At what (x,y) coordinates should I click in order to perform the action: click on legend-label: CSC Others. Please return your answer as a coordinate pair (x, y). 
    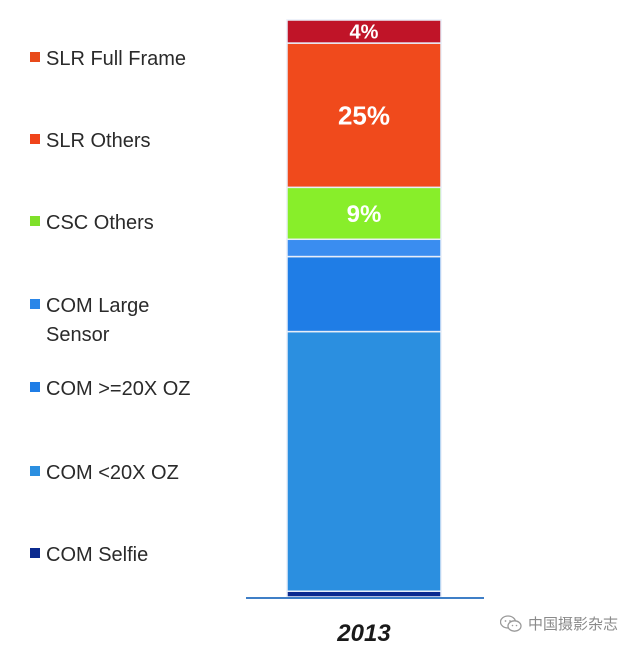
    Looking at the image, I should click on (100, 223).